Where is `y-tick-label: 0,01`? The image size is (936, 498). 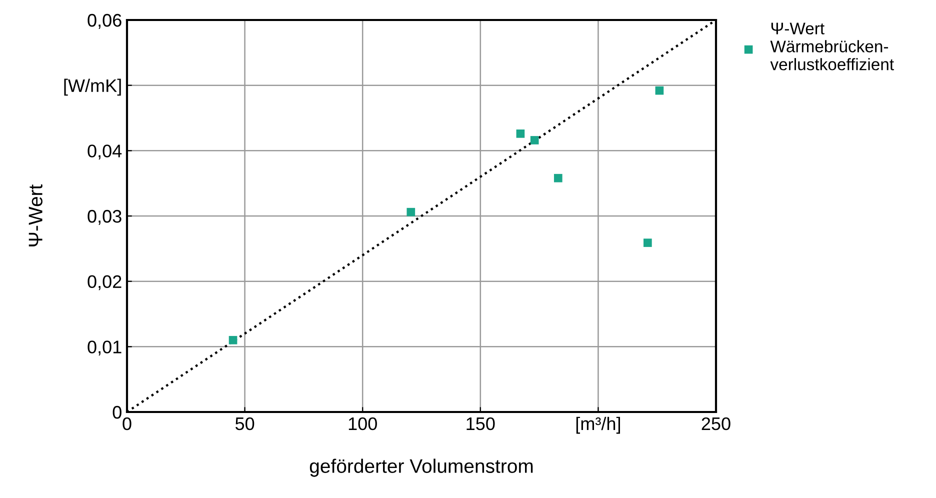 y-tick-label: 0,01 is located at coordinates (105, 348).